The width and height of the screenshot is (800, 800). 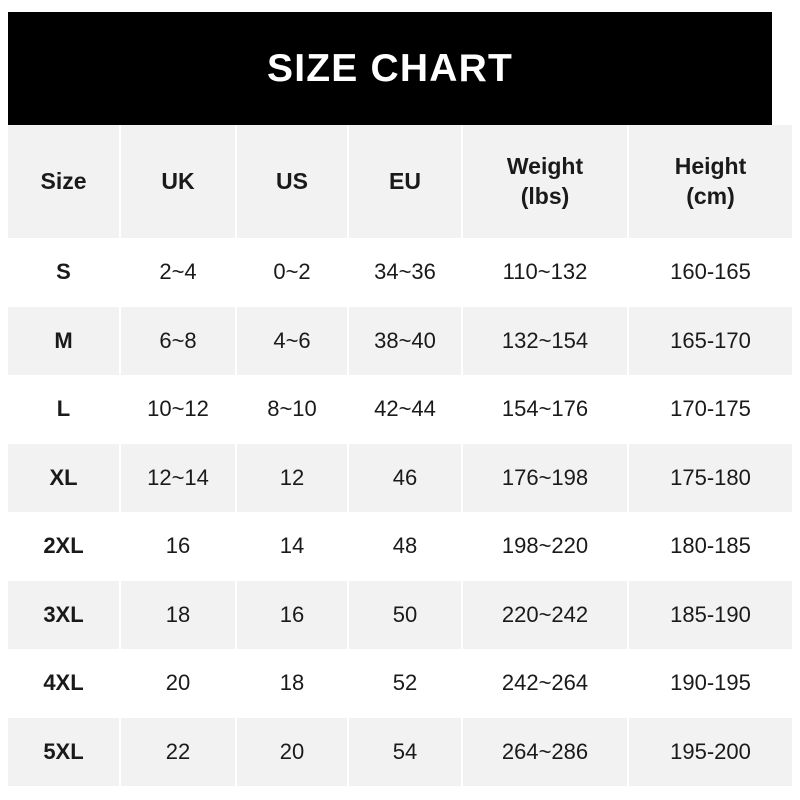 What do you see at coordinates (292, 272) in the screenshot?
I see `cell-us: 0~2` at bounding box center [292, 272].